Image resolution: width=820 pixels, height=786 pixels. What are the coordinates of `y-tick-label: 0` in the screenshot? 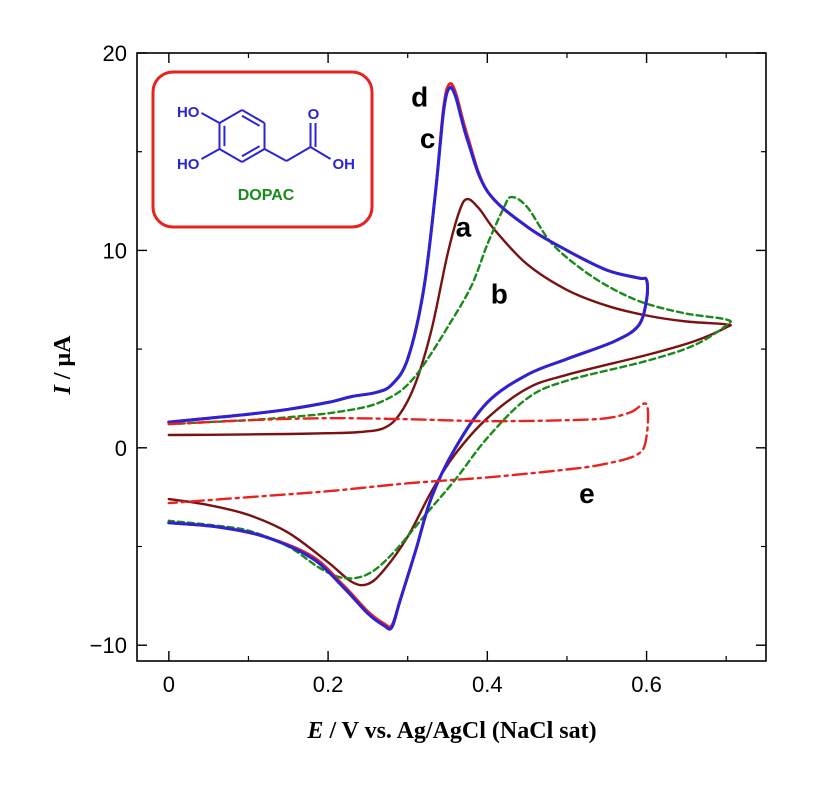 It's located at (121, 448).